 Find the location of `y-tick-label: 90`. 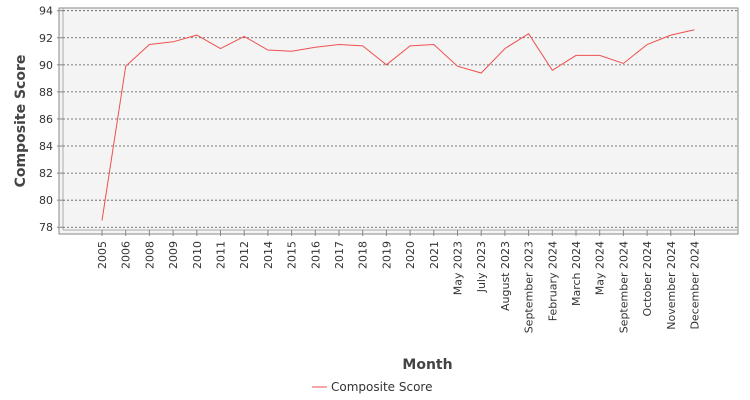

y-tick-label: 90 is located at coordinates (46, 65).